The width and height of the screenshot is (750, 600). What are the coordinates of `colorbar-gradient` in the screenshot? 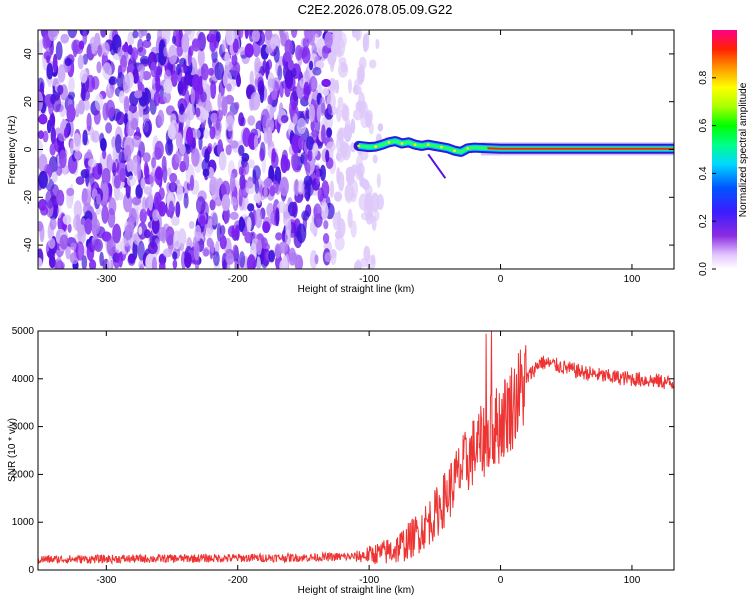 It's located at (724, 149).